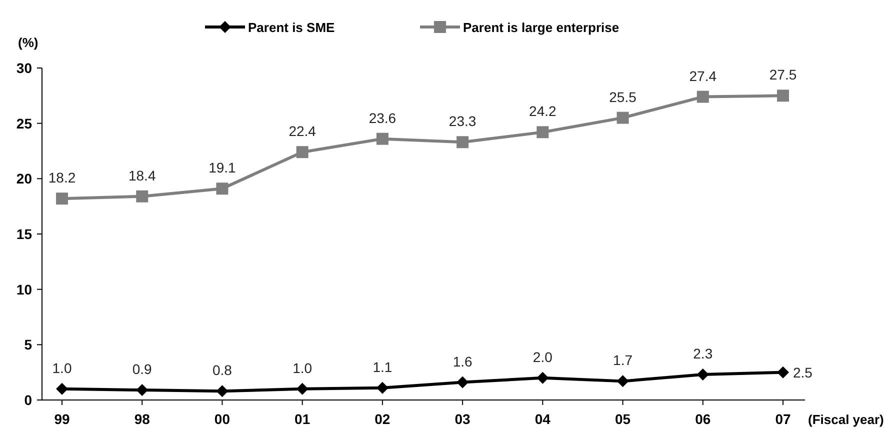 This screenshot has width=890, height=434. Describe the element at coordinates (62, 178) in the screenshot. I see `data-label: 18.2` at that location.